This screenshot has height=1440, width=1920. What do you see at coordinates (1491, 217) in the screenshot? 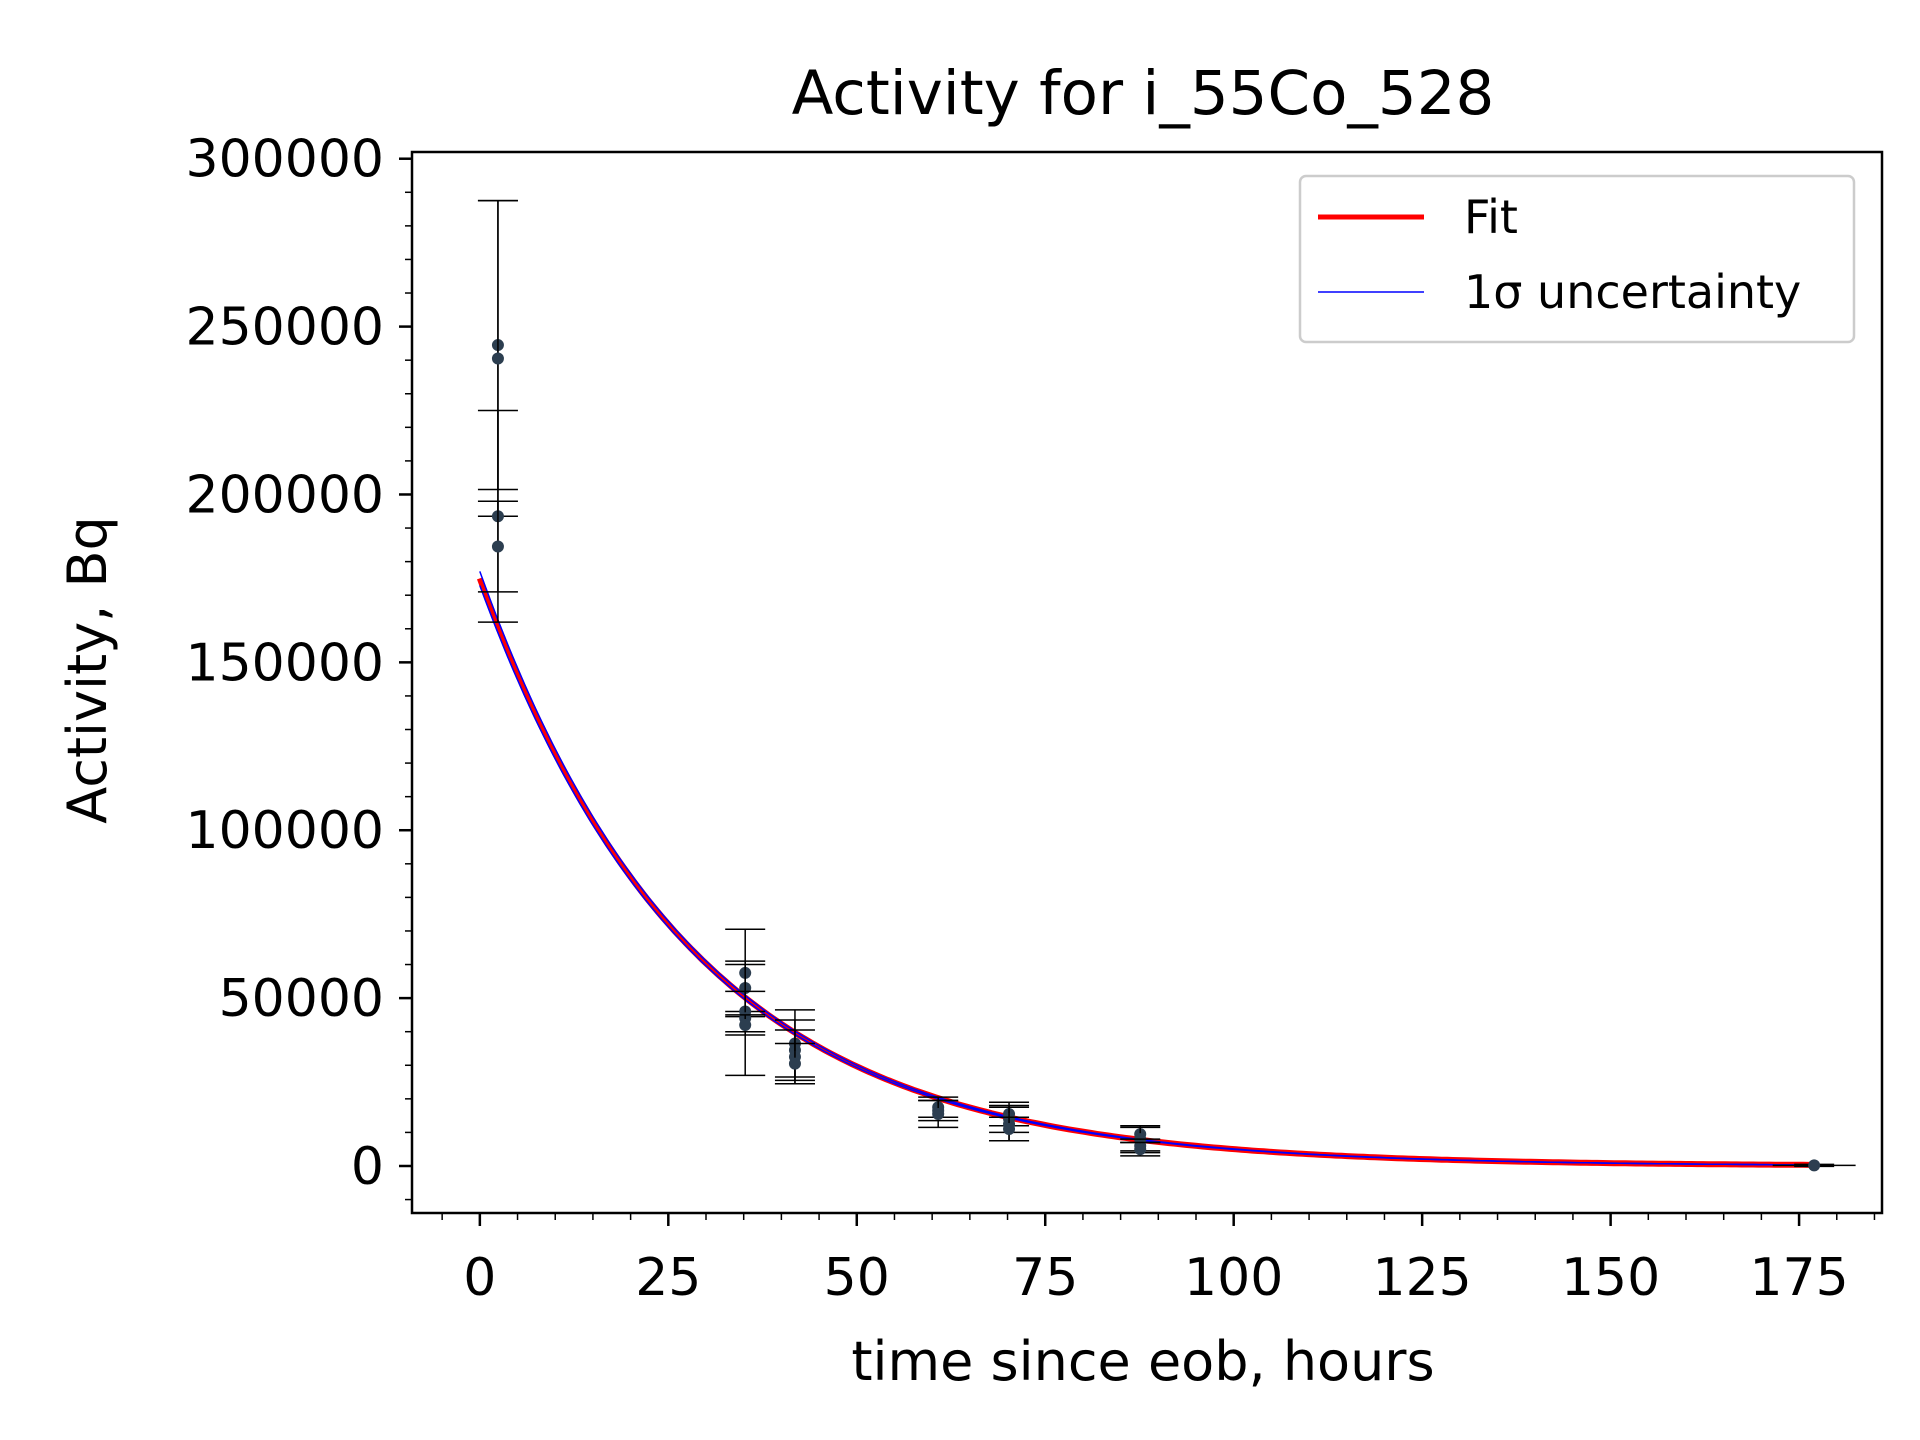
I see `legend-fit-label: Fit` at bounding box center [1491, 217].